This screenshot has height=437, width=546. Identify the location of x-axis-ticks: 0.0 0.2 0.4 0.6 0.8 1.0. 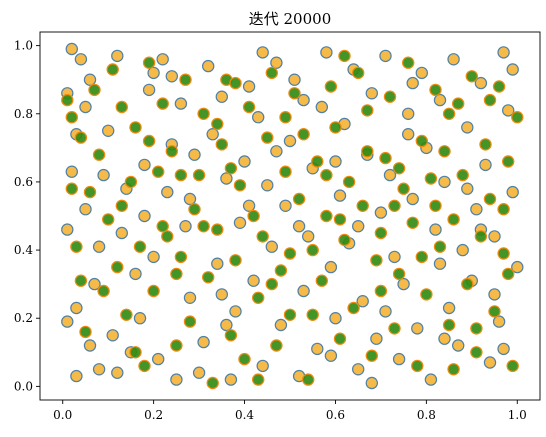
(290, 411).